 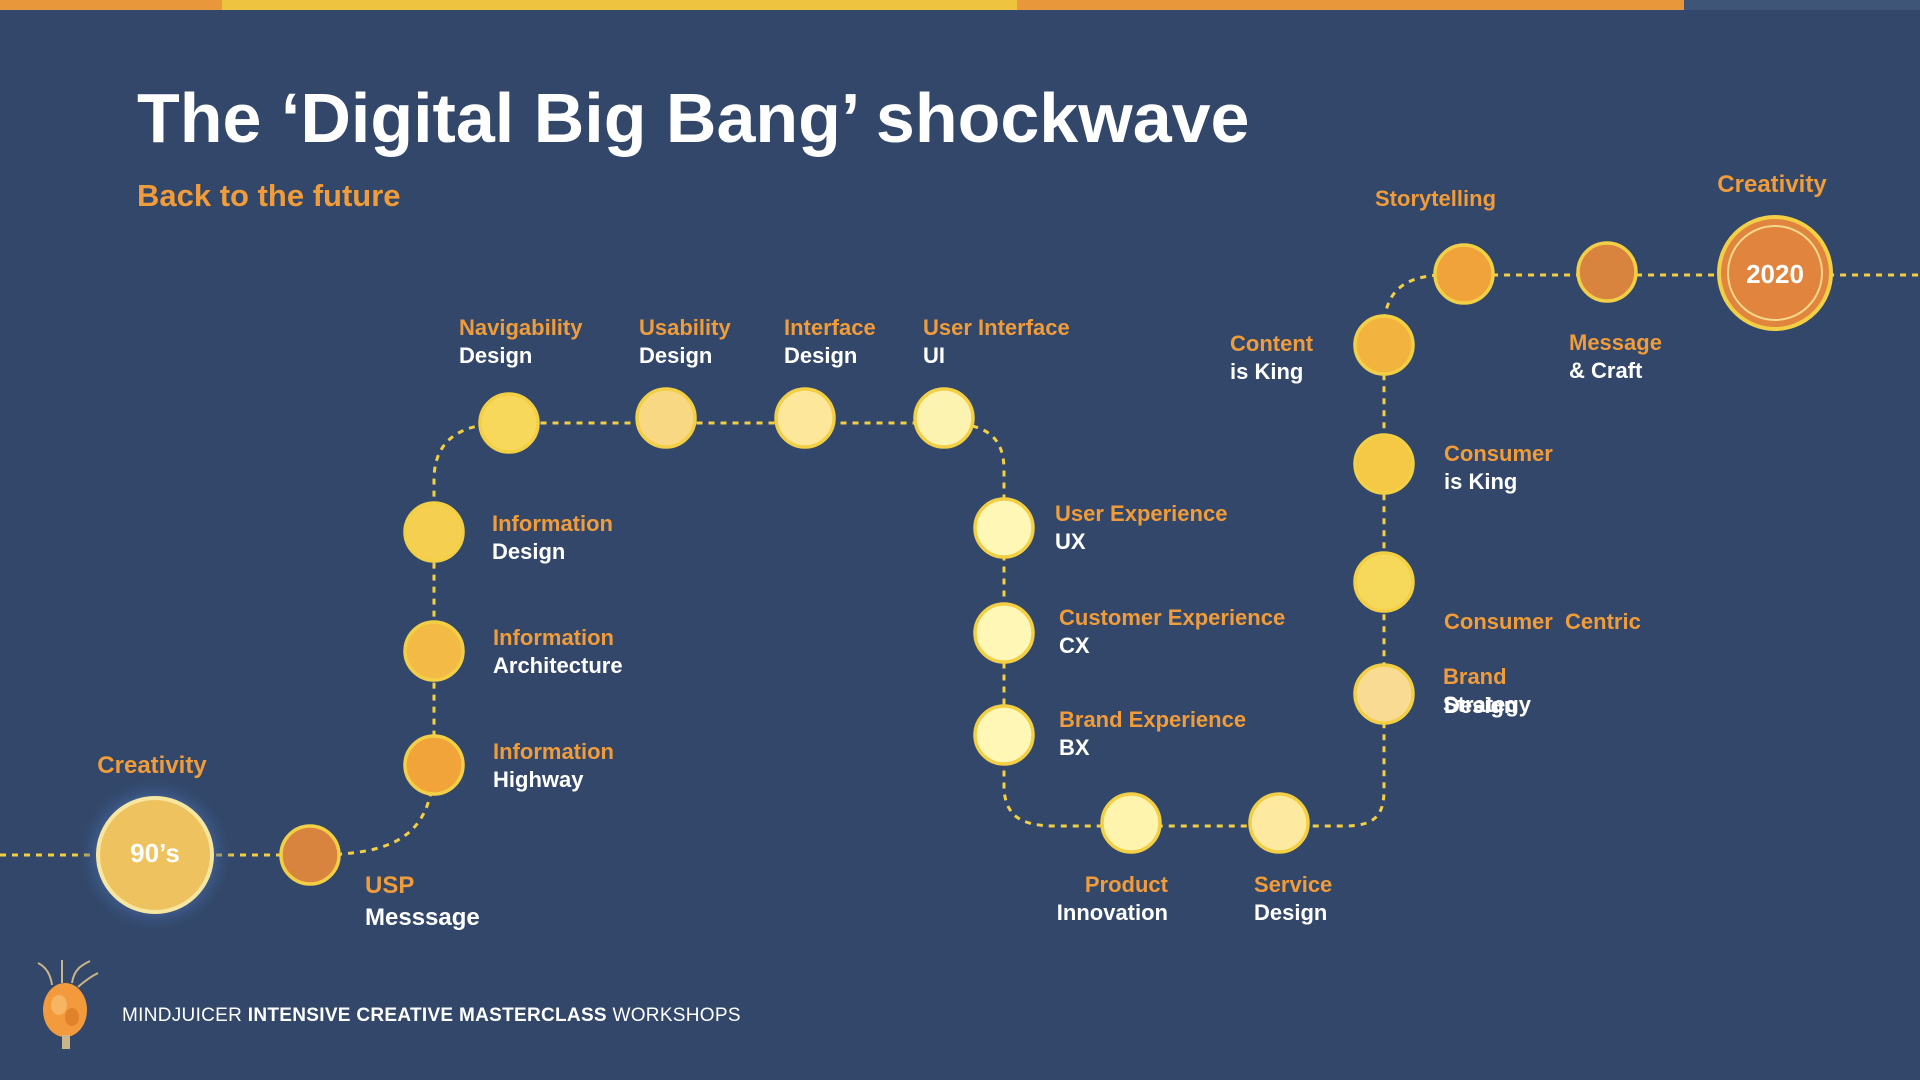 I want to click on end-node, so click(x=1775, y=273).